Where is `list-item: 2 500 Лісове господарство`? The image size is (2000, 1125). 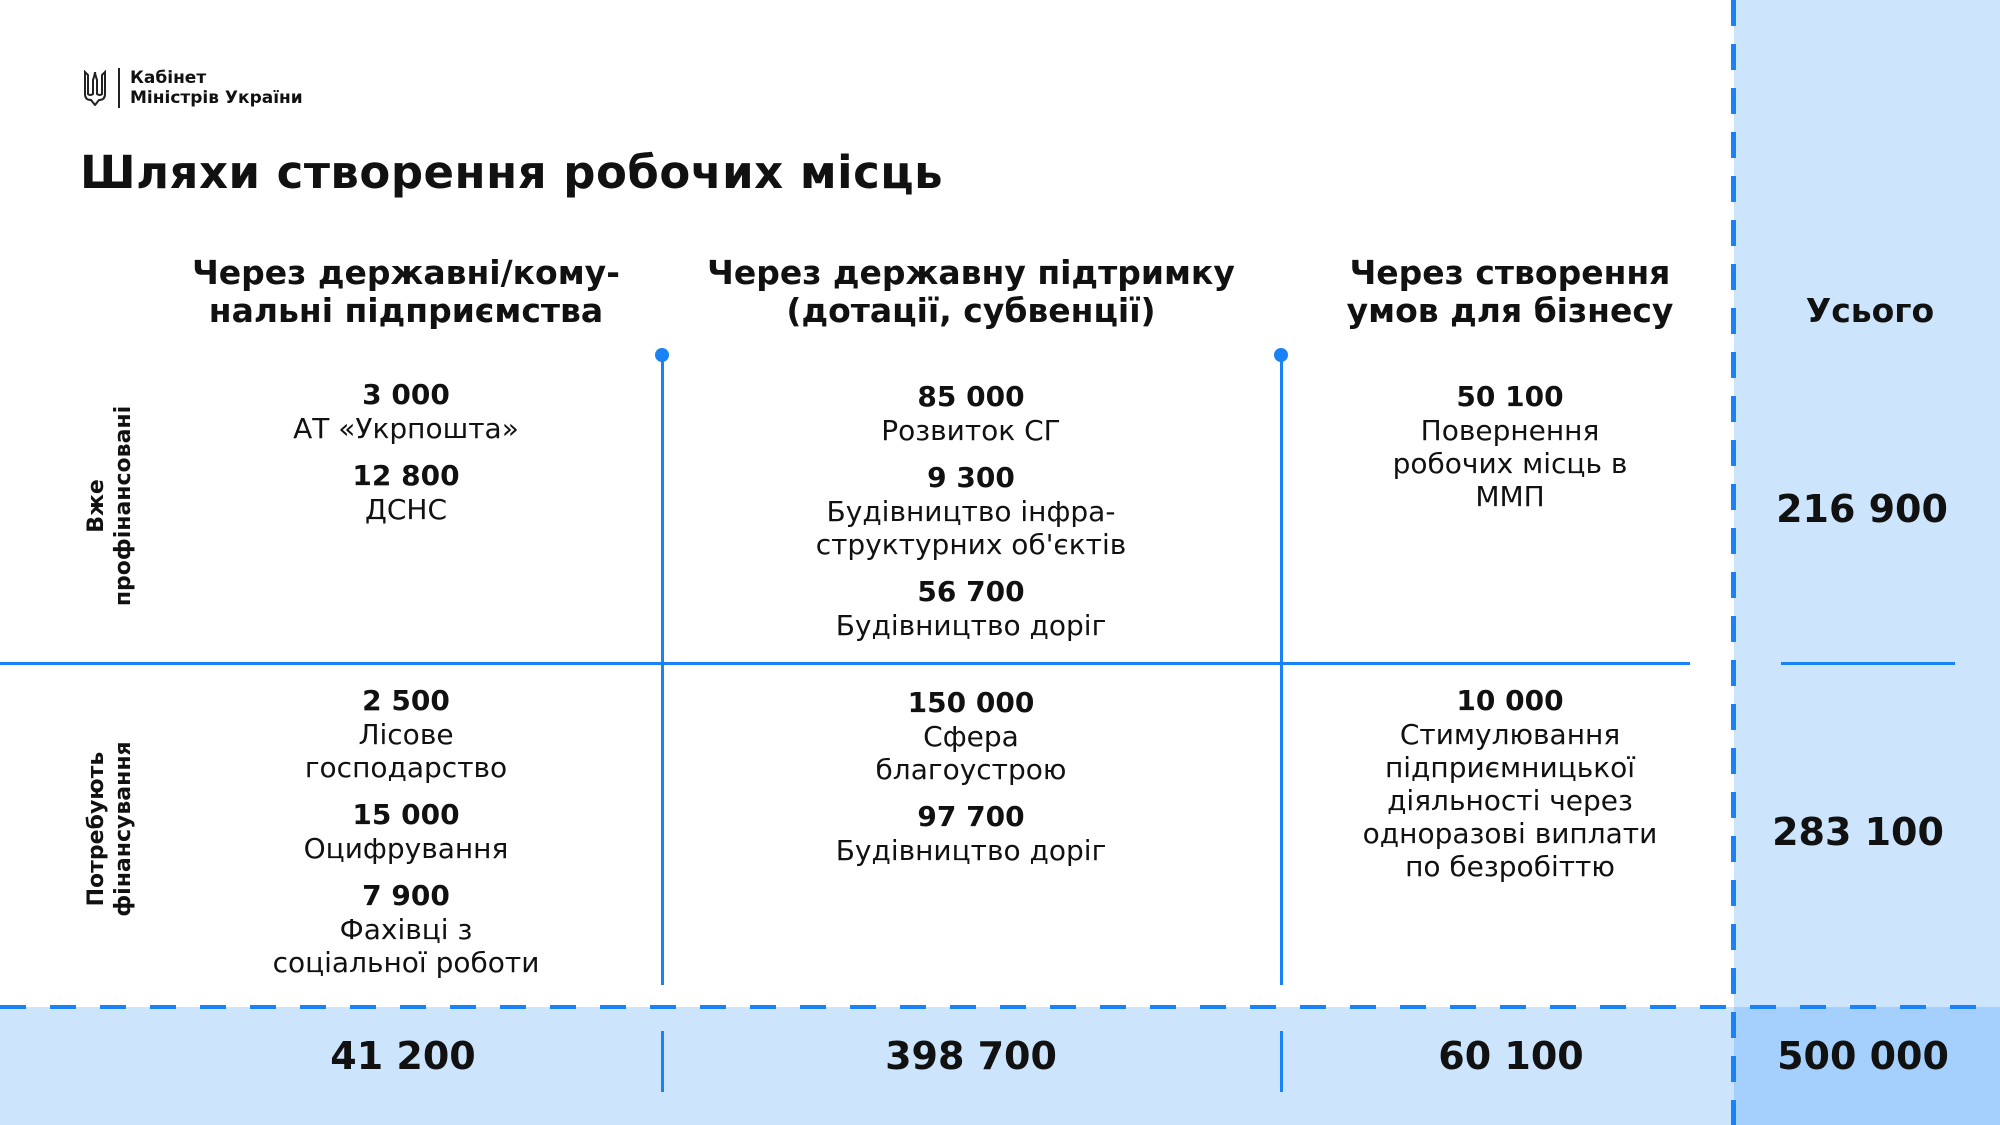
list-item: 2 500 Лісове господарство is located at coordinates (406, 734).